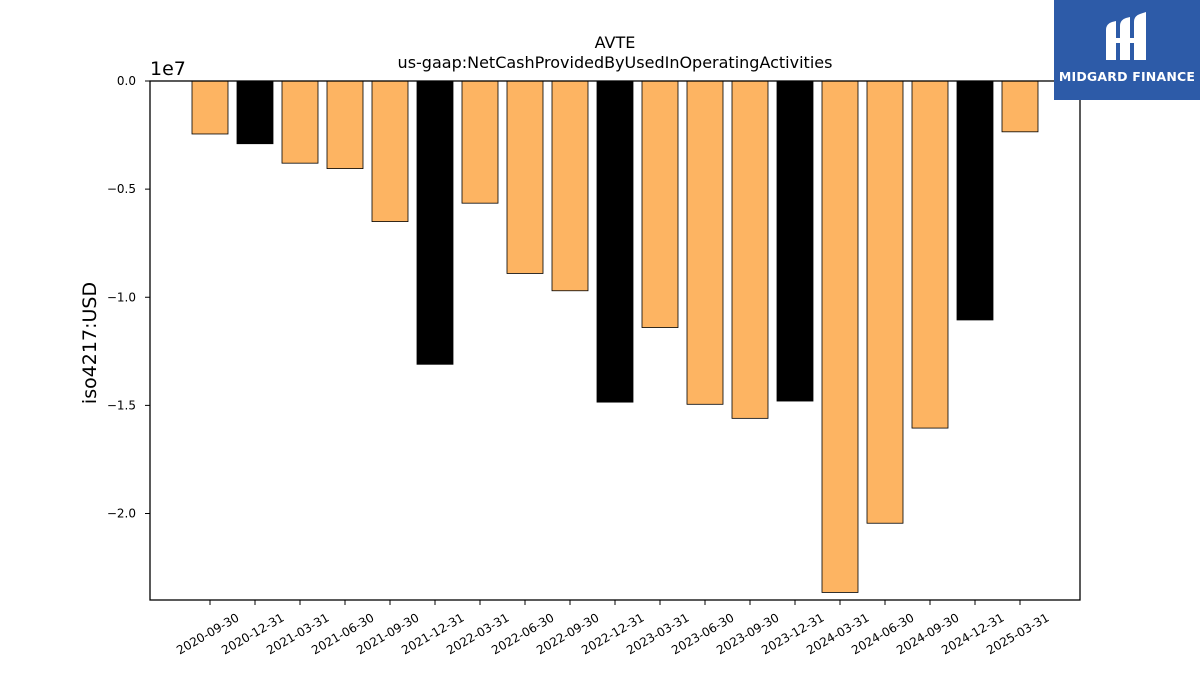 This screenshot has width=1200, height=675. What do you see at coordinates (1126, 36) in the screenshot?
I see `midgard-logo-icon` at bounding box center [1126, 36].